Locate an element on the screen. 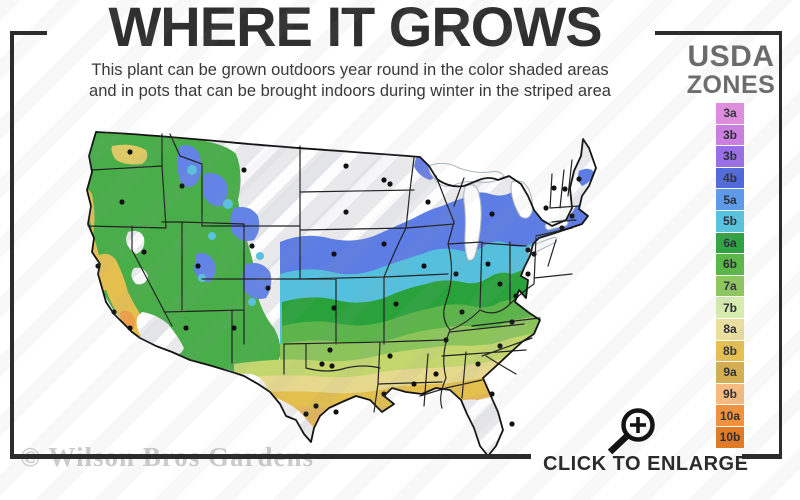  page-title: WHERE IT GROWS is located at coordinates (355, 29).